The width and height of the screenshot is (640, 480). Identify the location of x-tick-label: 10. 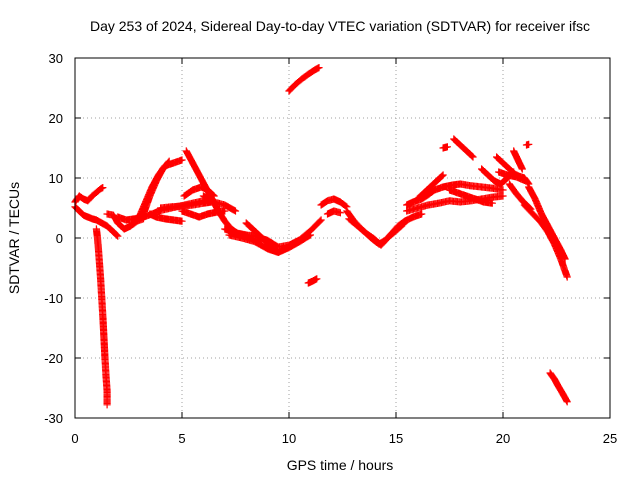
(289, 438).